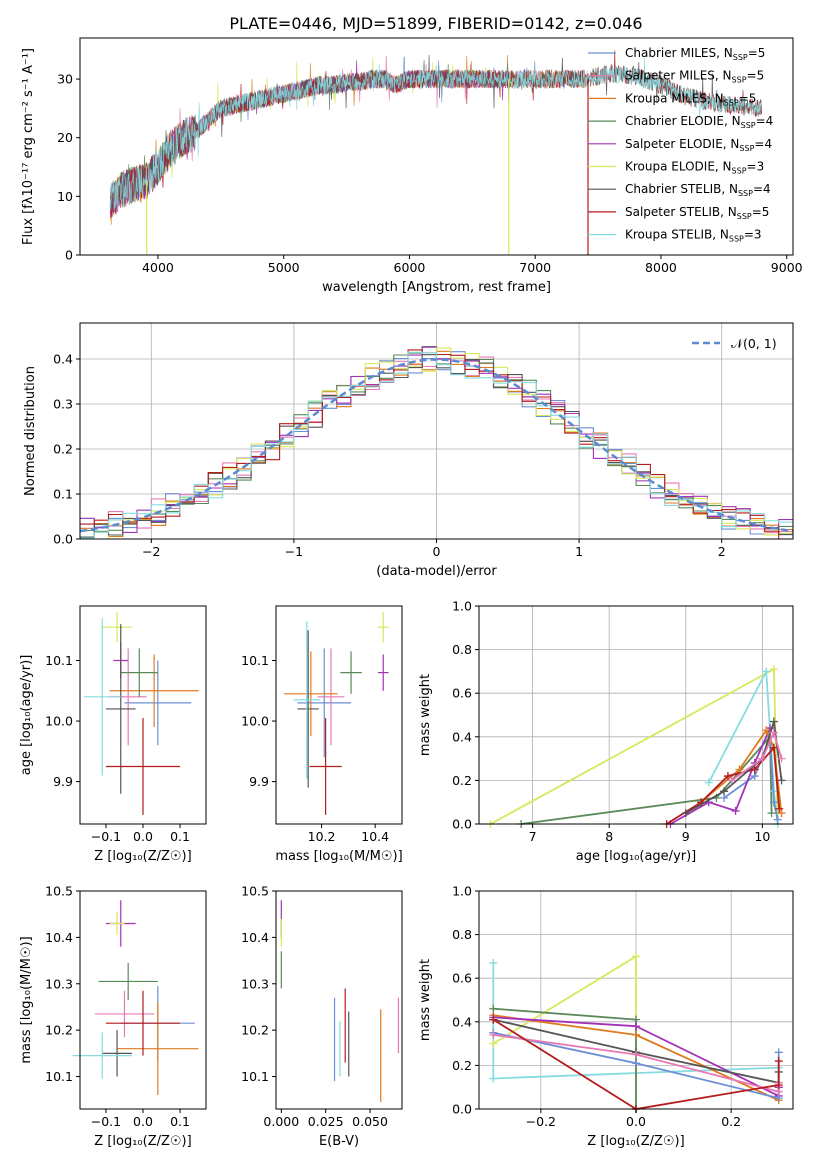 This screenshot has height=1170, width=819. Describe the element at coordinates (255, 721) in the screenshot. I see `y-tick-label: 10.0` at that location.